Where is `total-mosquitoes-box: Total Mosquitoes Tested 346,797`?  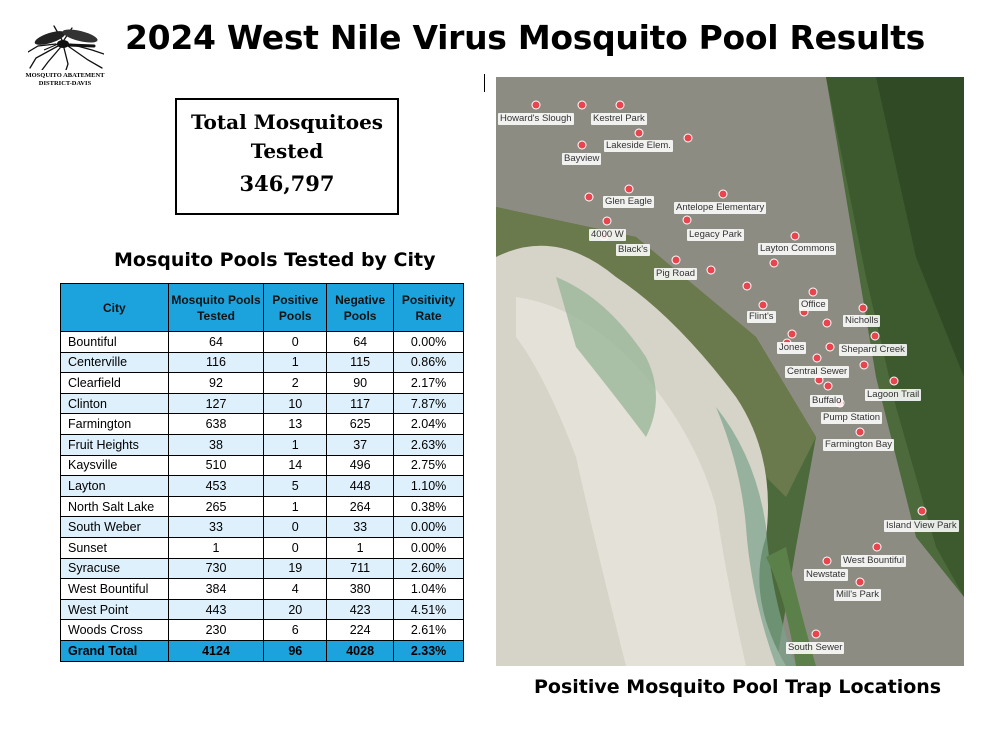 total-mosquitoes-box: Total Mosquitoes Tested 346,797 is located at coordinates (287, 156).